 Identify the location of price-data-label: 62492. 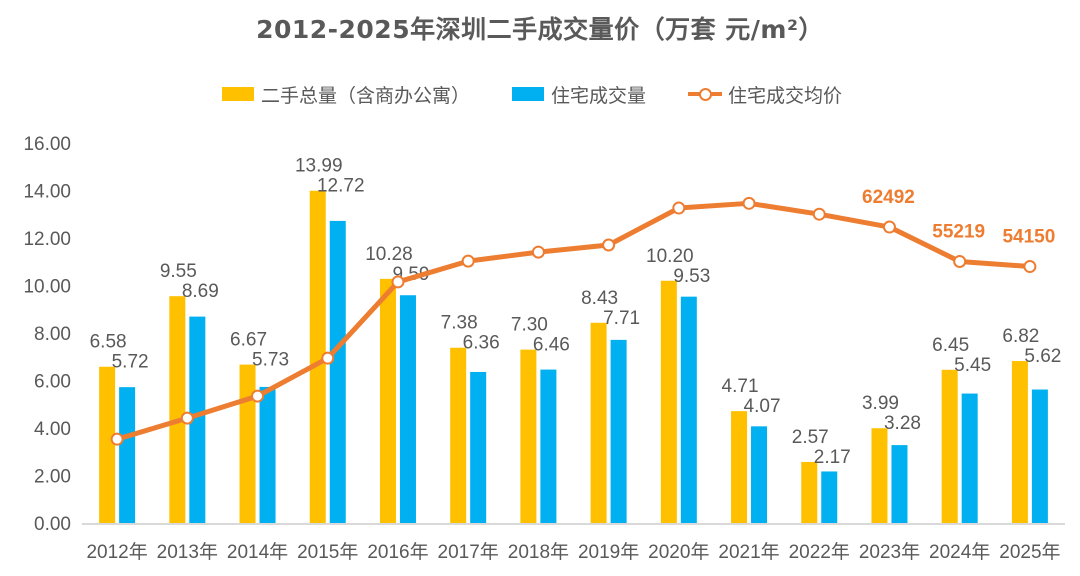
(888, 197).